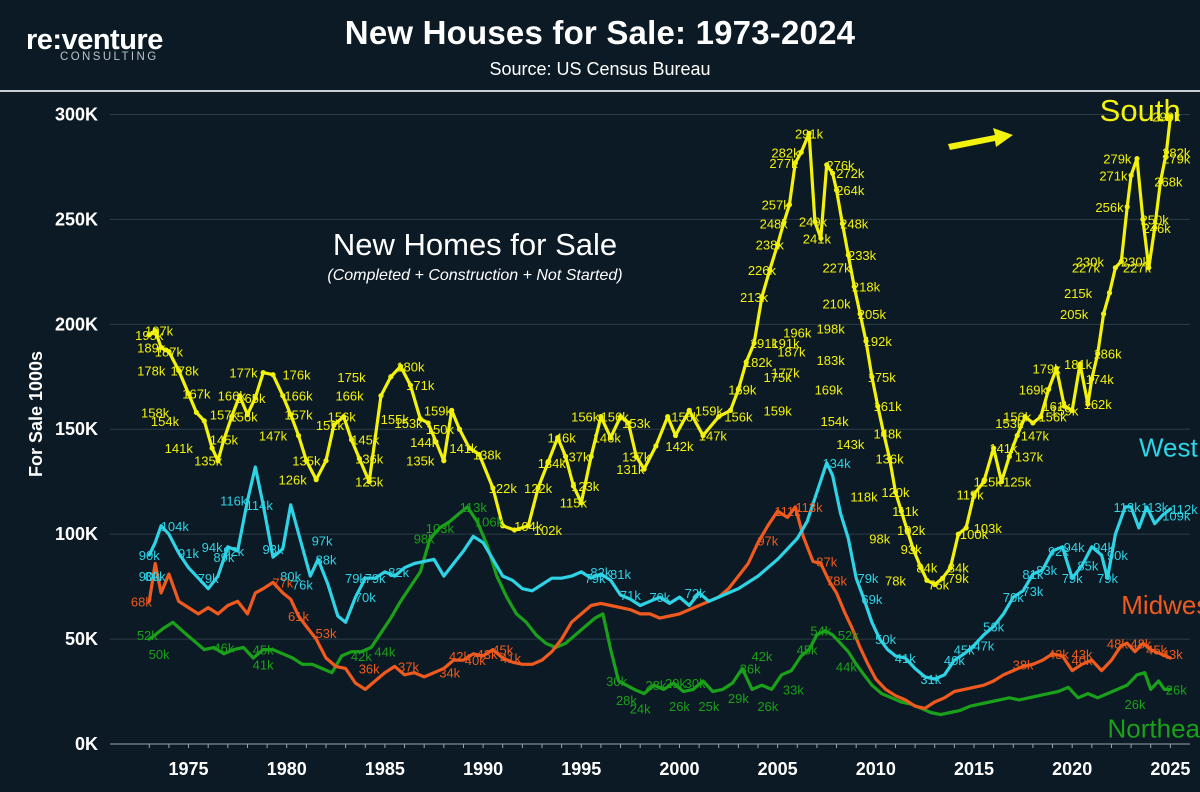 The image size is (1200, 792). Describe the element at coordinates (365, 440) in the screenshot. I see `data-label: 145k` at that location.